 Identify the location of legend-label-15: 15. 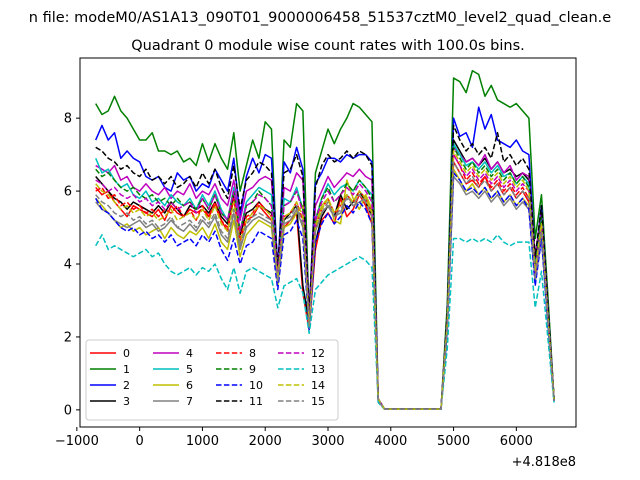
(318, 401).